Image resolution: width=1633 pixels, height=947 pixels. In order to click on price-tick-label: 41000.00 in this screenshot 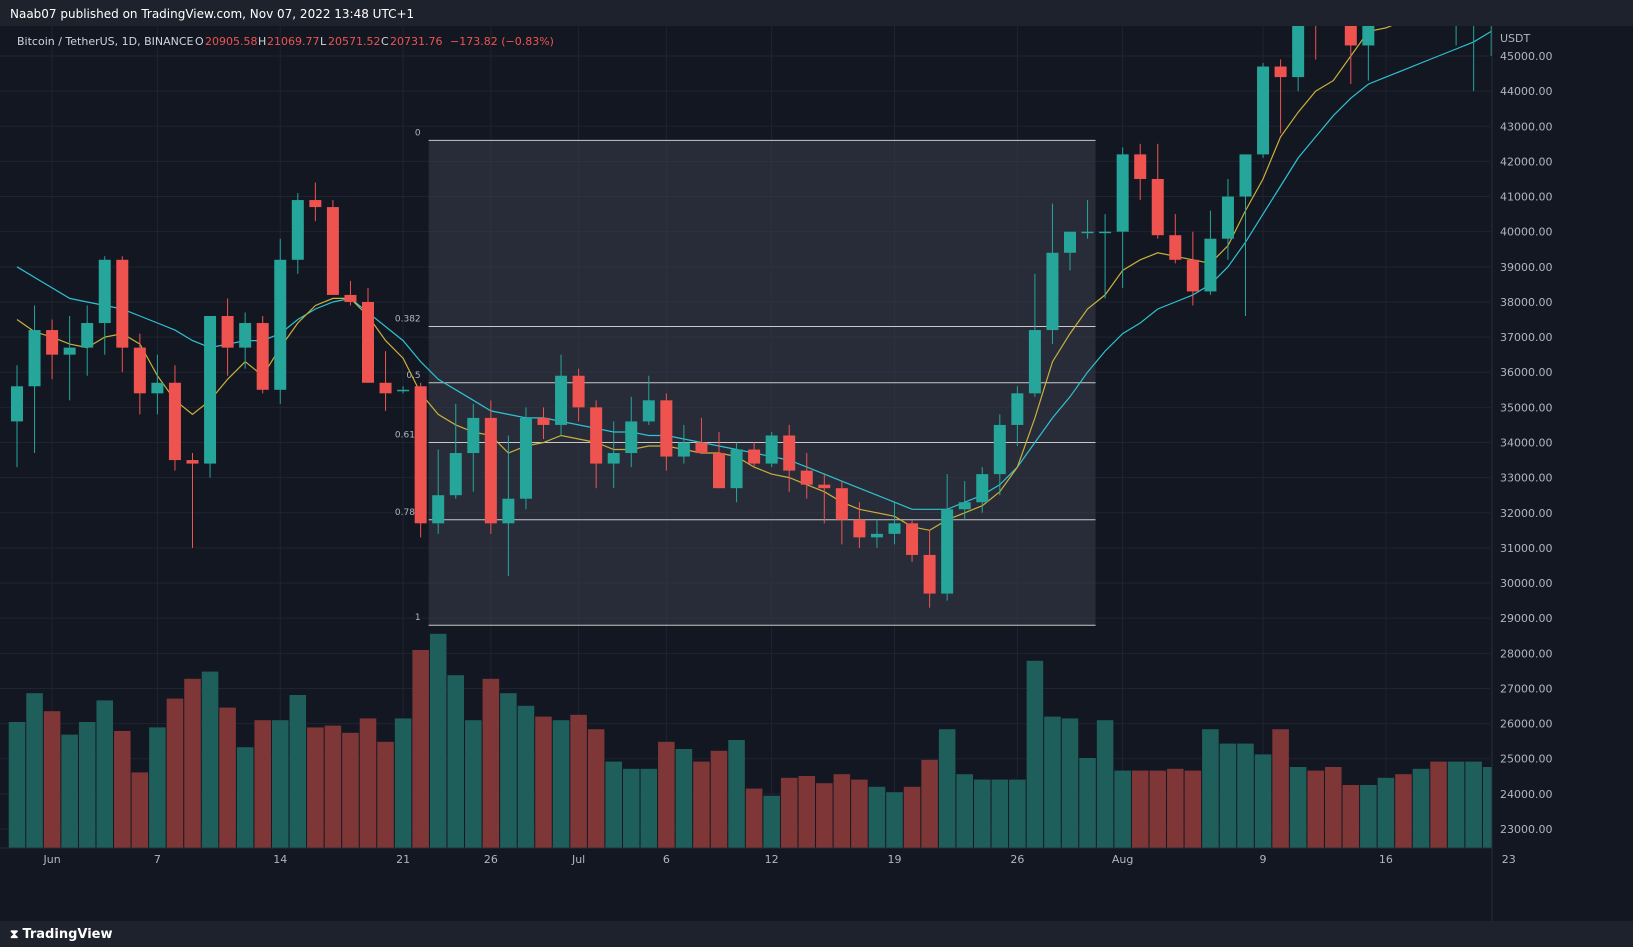, I will do `click(1526, 197)`.